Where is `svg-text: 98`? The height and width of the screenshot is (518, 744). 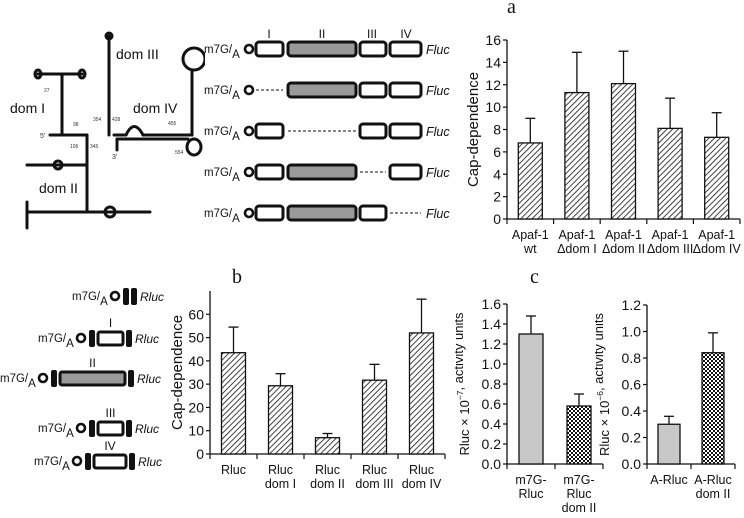
svg-text: 98 is located at coordinates (76, 125).